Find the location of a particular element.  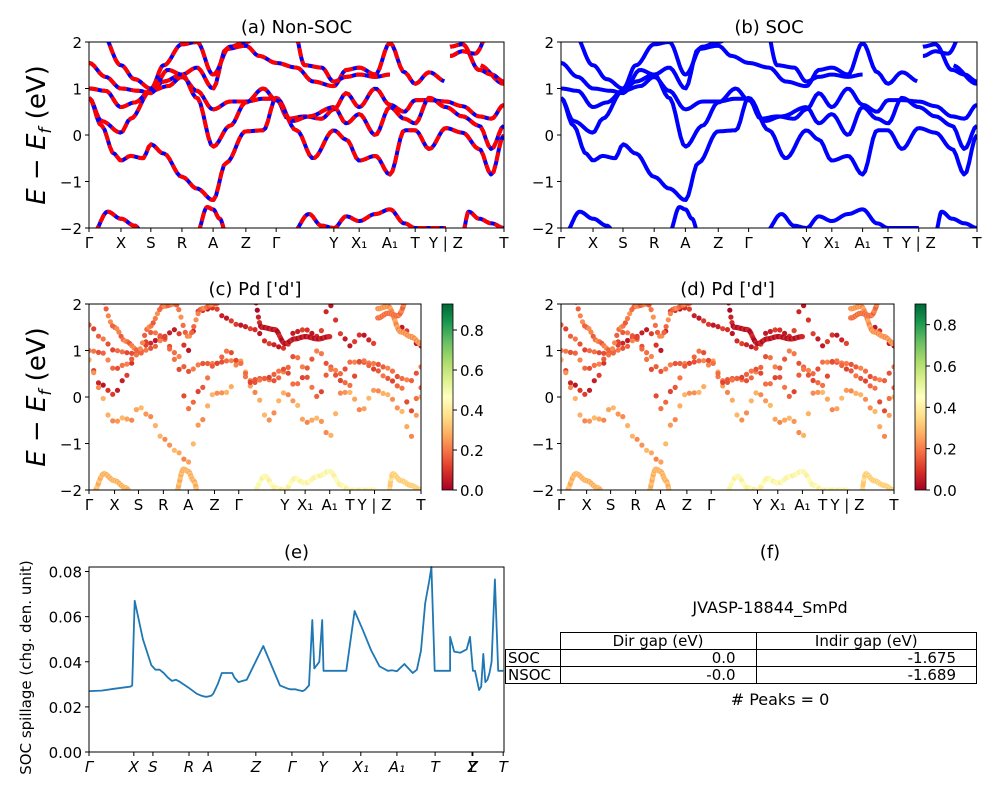

bands-d is located at coordinates (727, 392).